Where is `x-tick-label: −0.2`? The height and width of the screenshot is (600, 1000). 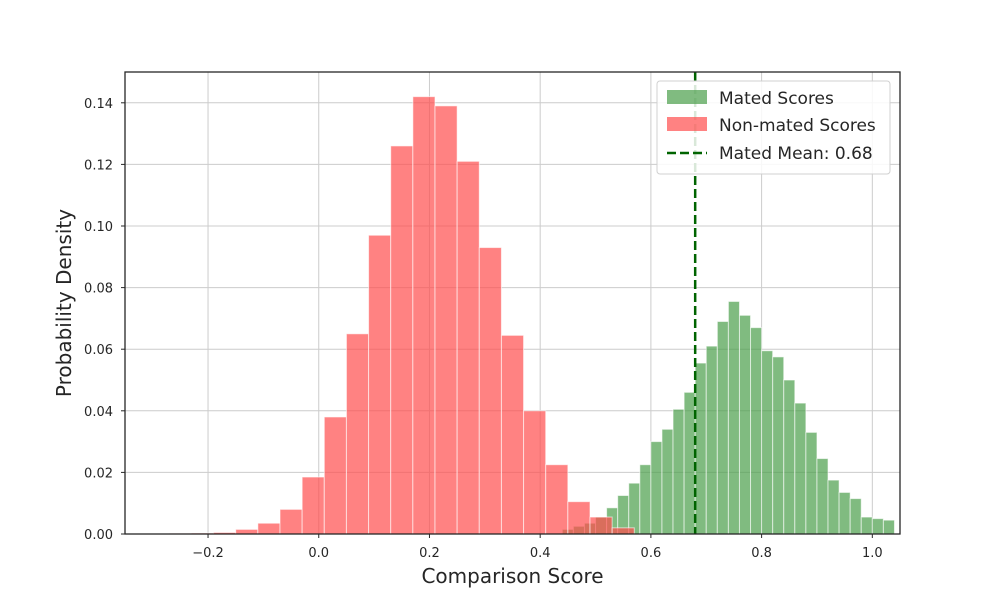 x-tick-label: −0.2 is located at coordinates (208, 553).